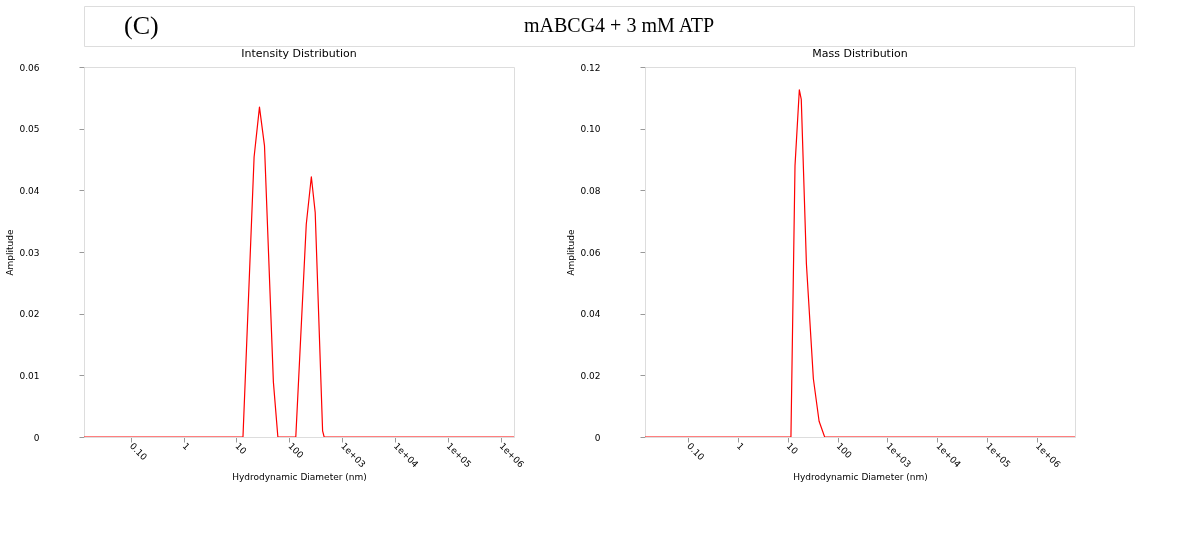  Describe the element at coordinates (619, 25) in the screenshot. I see `text: mABCG4 + 3 mM ATP` at that location.